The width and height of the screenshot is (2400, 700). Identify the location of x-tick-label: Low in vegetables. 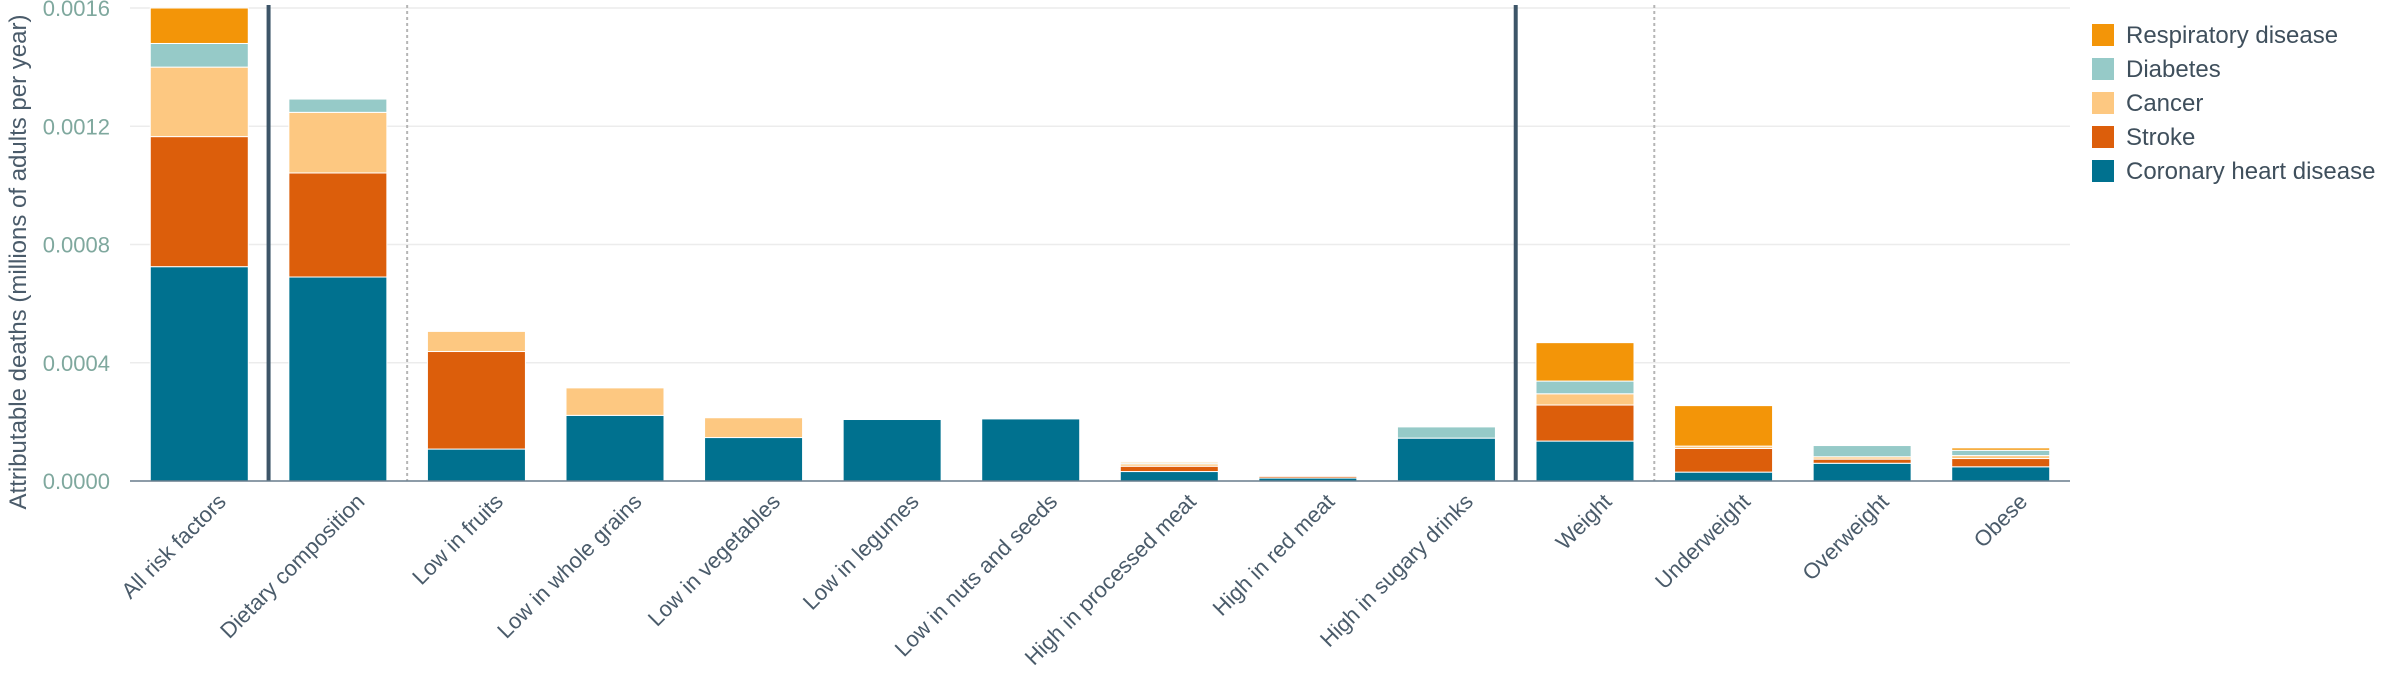
(714, 560).